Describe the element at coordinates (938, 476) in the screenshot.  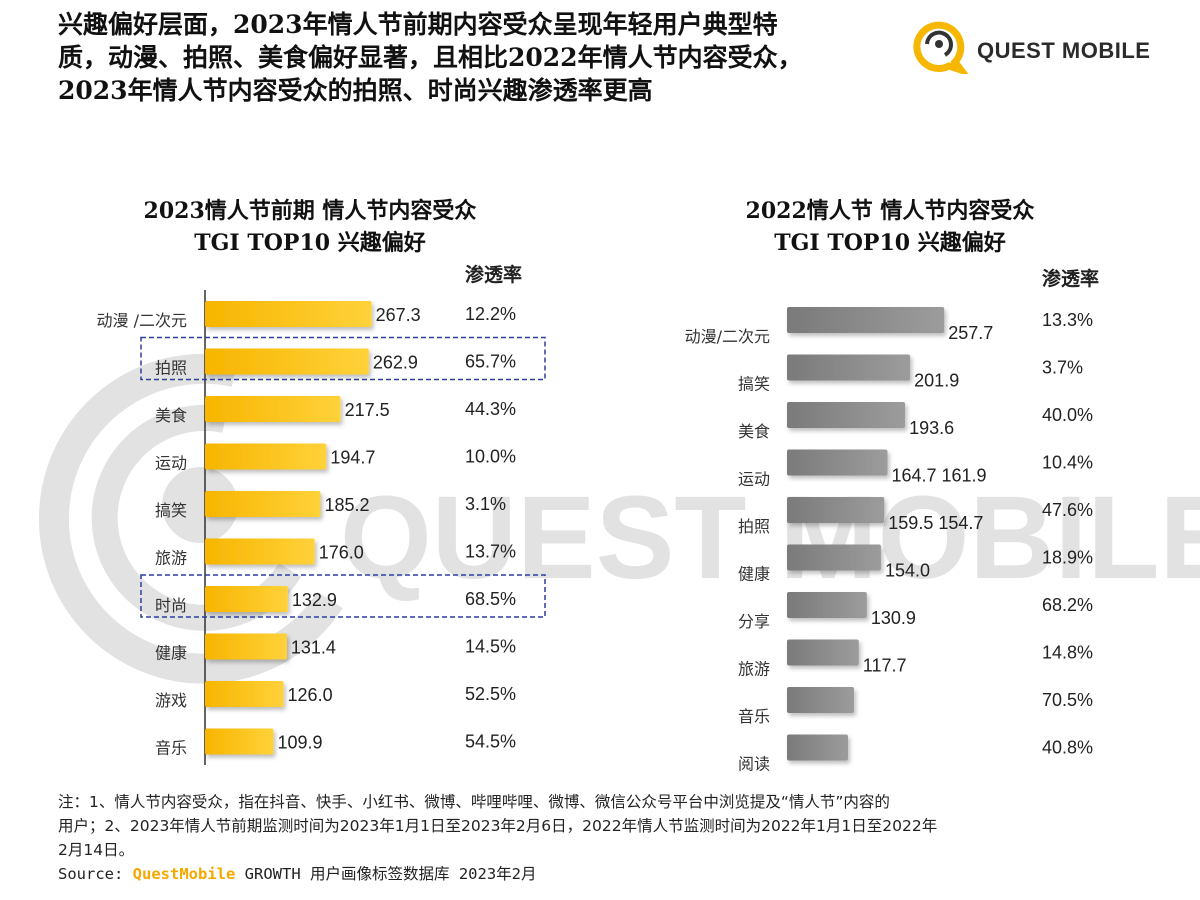
I see `value-label: 164.7 161.9` at that location.